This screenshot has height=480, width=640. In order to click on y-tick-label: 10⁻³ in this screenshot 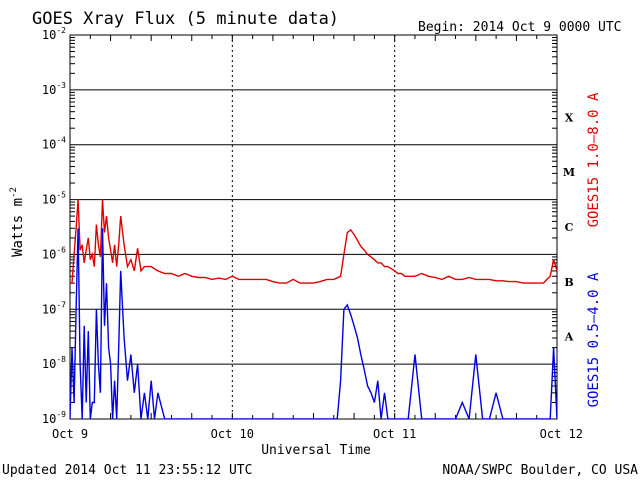, I will do `click(54, 89)`.